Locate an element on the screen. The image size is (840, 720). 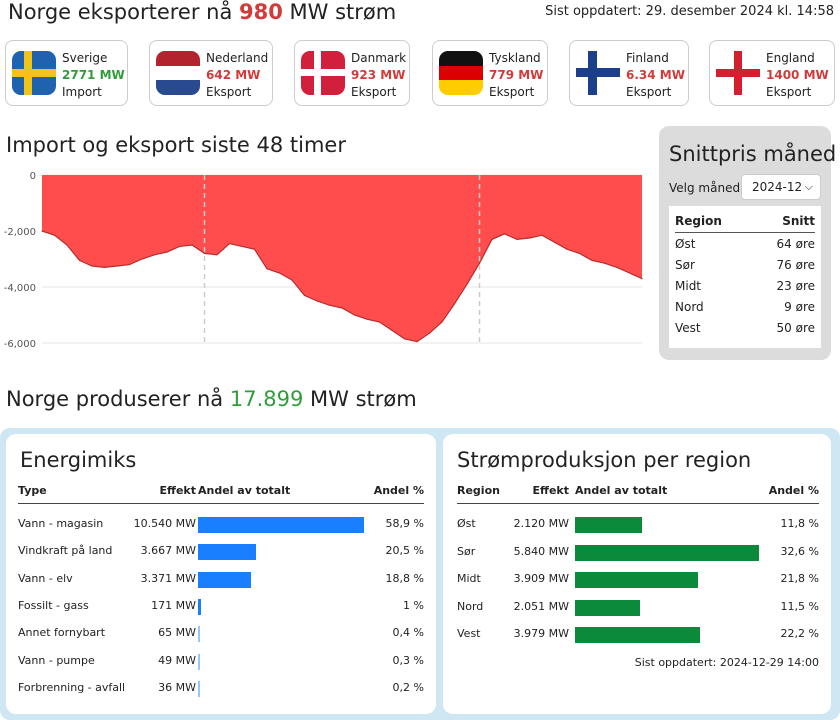
price-value: 76 øre is located at coordinates (795, 264).